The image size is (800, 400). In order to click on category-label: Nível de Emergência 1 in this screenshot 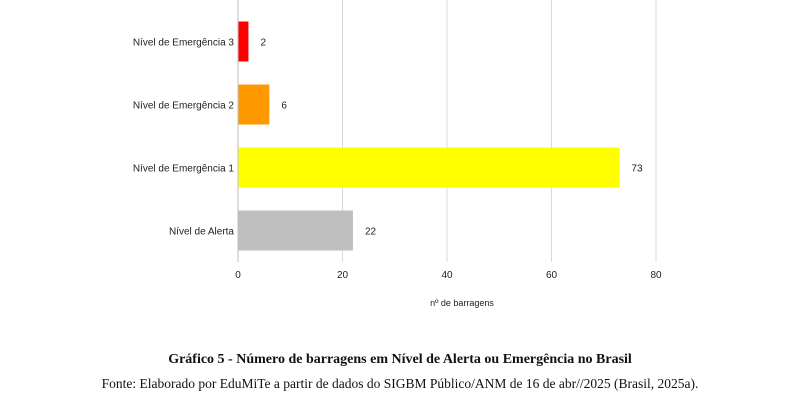, I will do `click(184, 169)`.